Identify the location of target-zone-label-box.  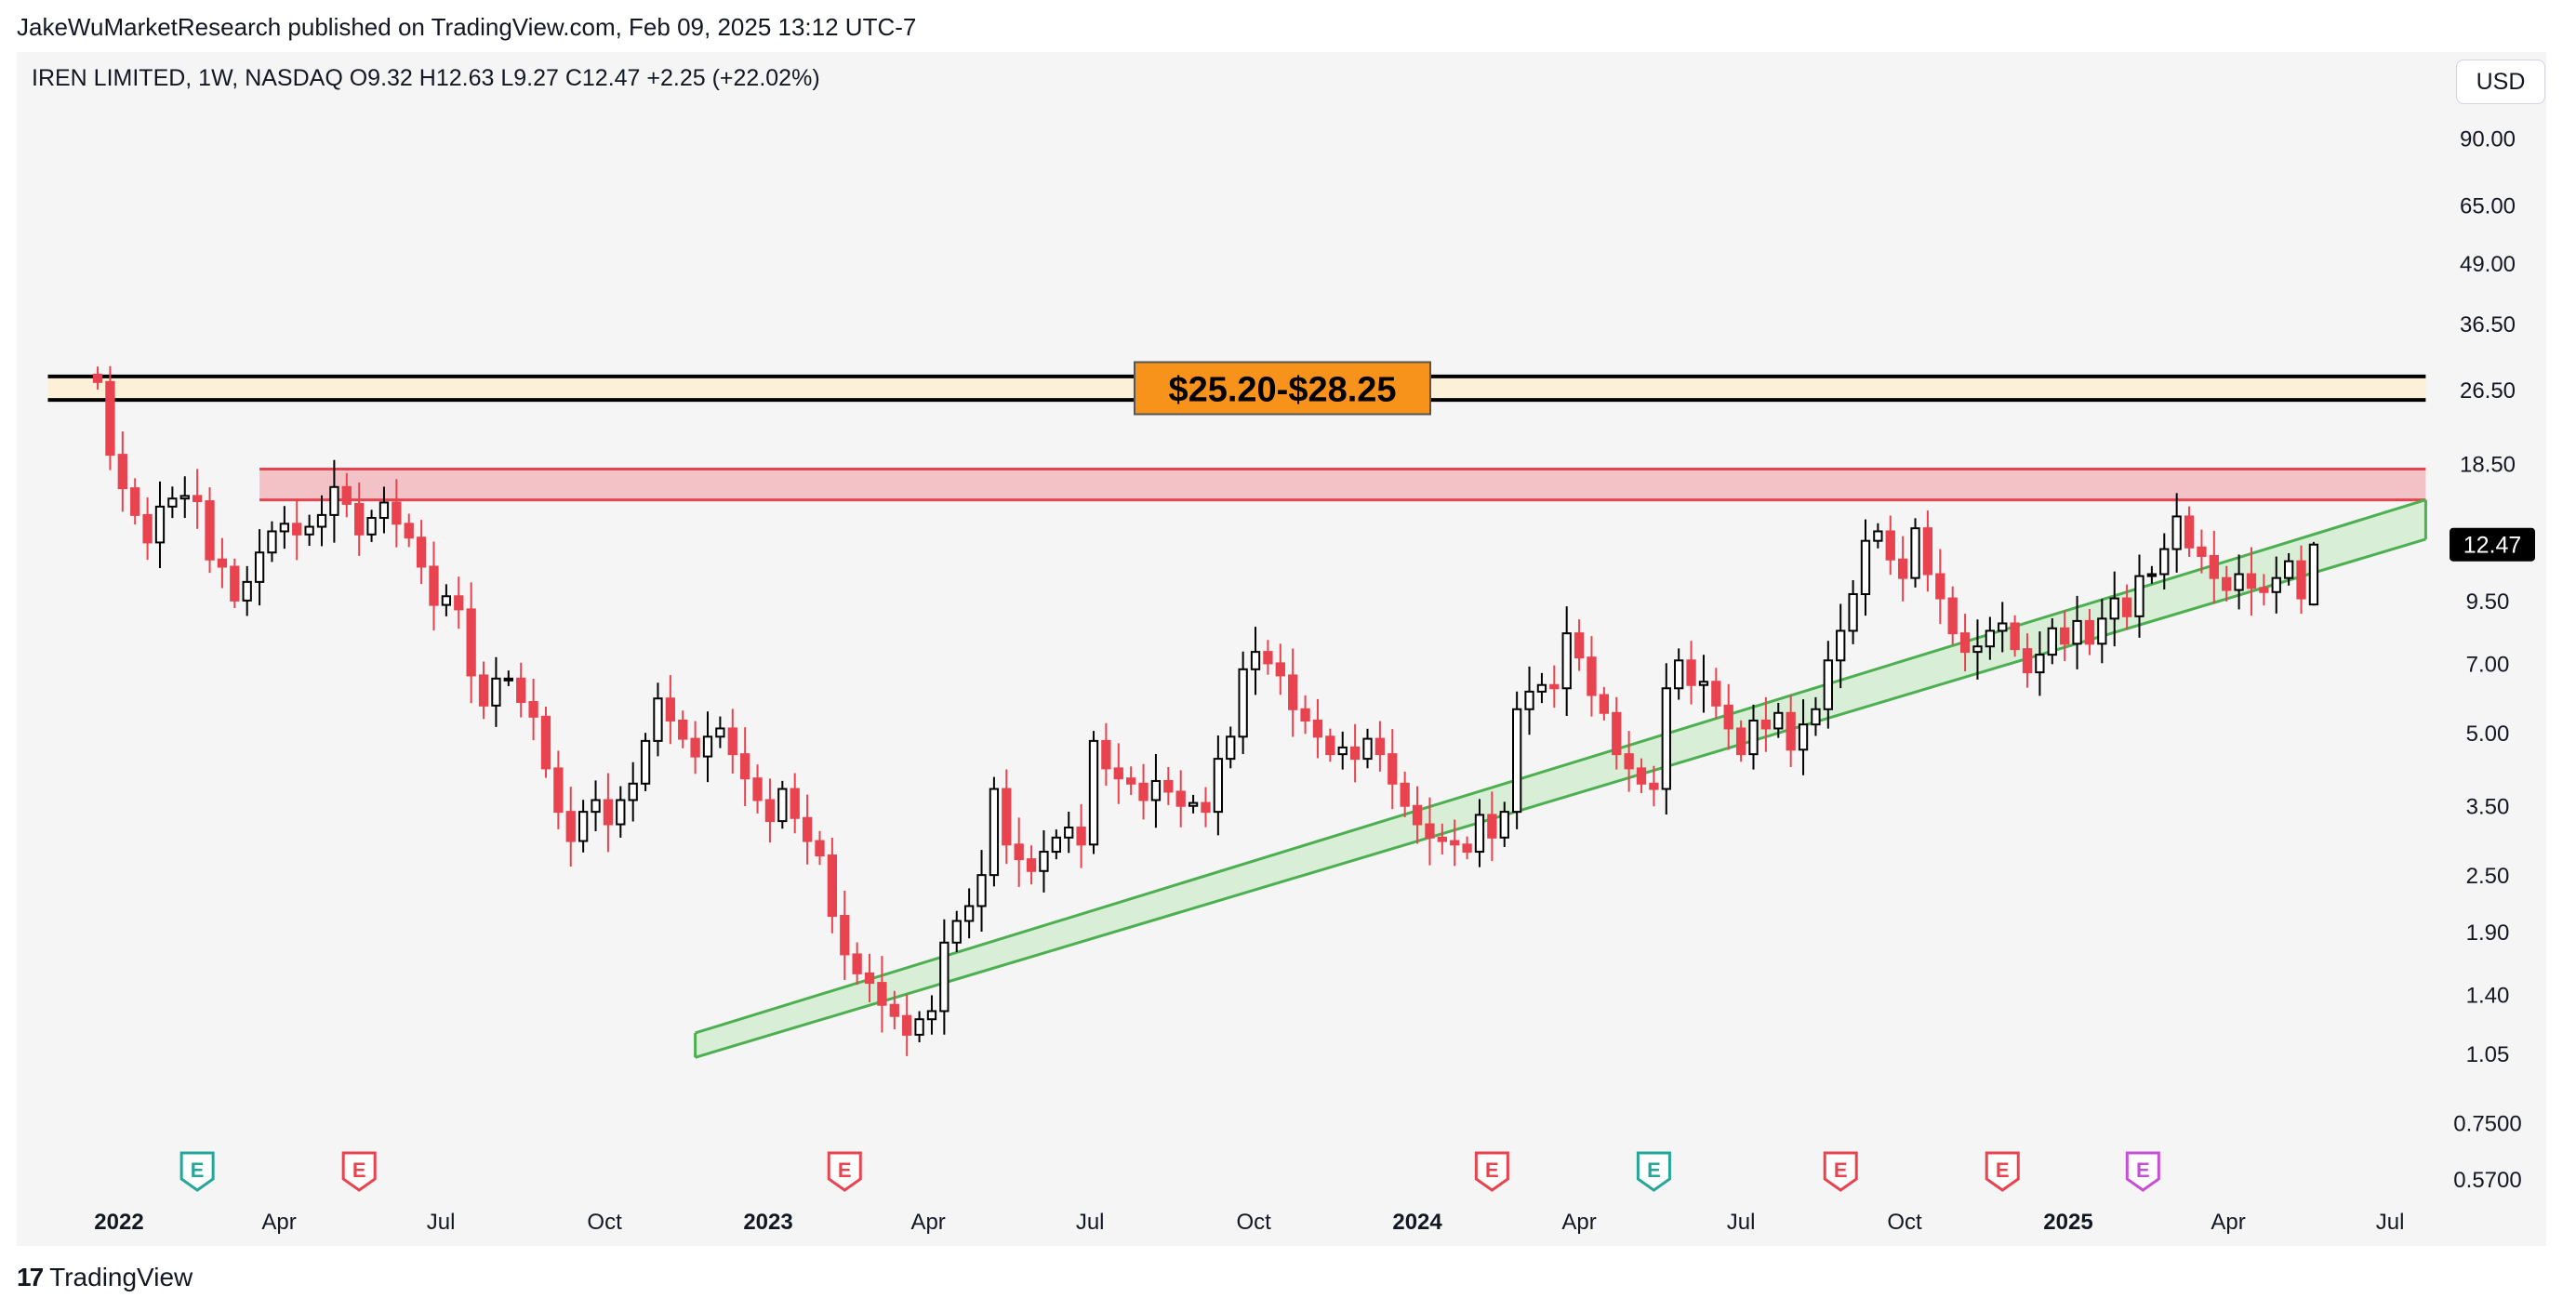
(1282, 388).